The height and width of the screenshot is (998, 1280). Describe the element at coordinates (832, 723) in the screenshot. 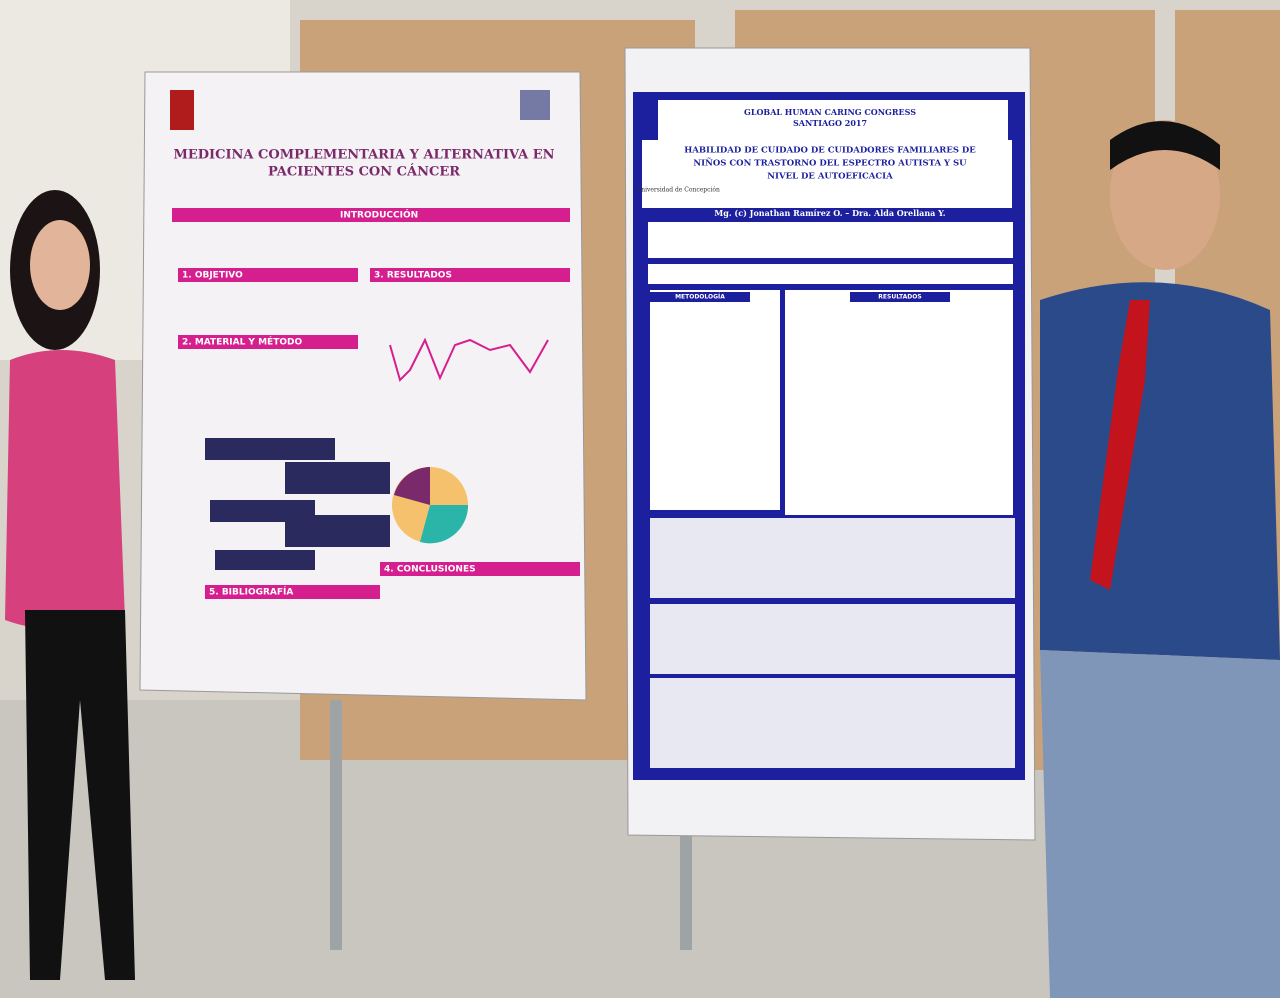

I see `references-box` at that location.